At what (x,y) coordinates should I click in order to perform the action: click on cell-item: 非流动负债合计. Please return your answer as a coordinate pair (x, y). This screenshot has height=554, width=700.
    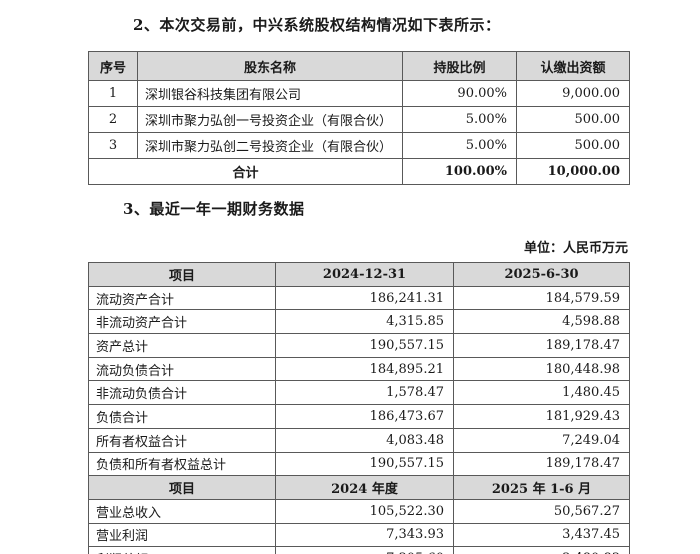
    Looking at the image, I should click on (182, 393).